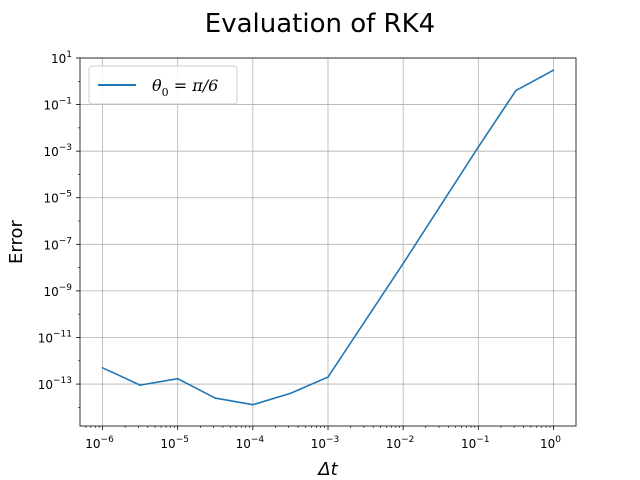 The image size is (640, 480). What do you see at coordinates (16, 241) in the screenshot?
I see `y-axis-label: Error` at bounding box center [16, 241].